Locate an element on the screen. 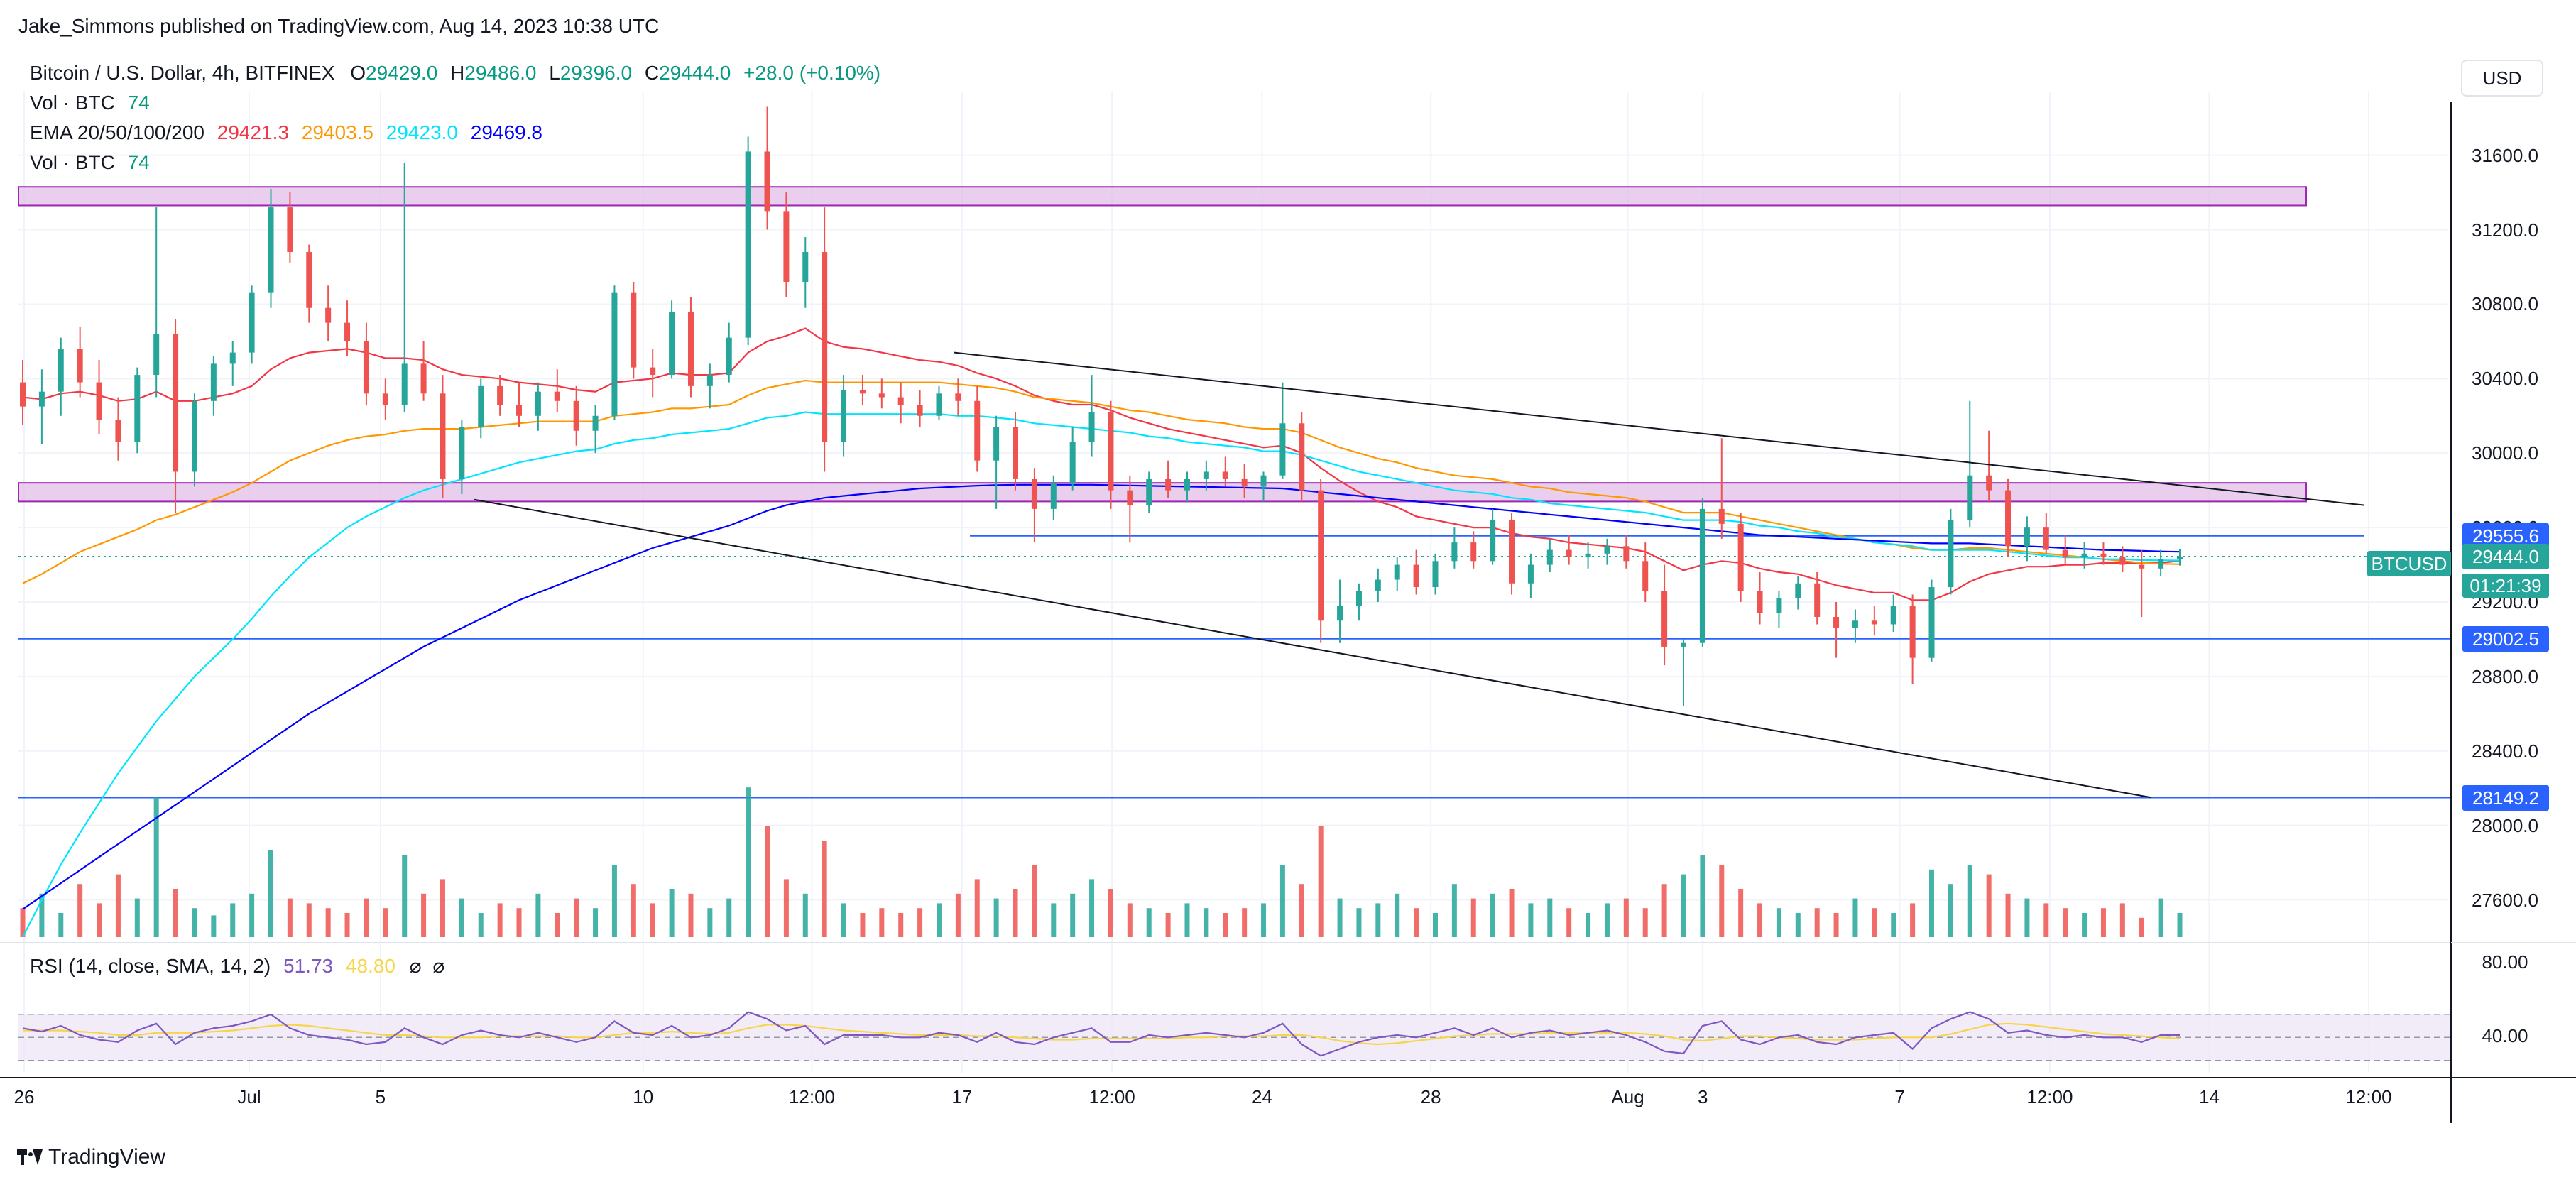  rsi-pane is located at coordinates (1225, 1001).